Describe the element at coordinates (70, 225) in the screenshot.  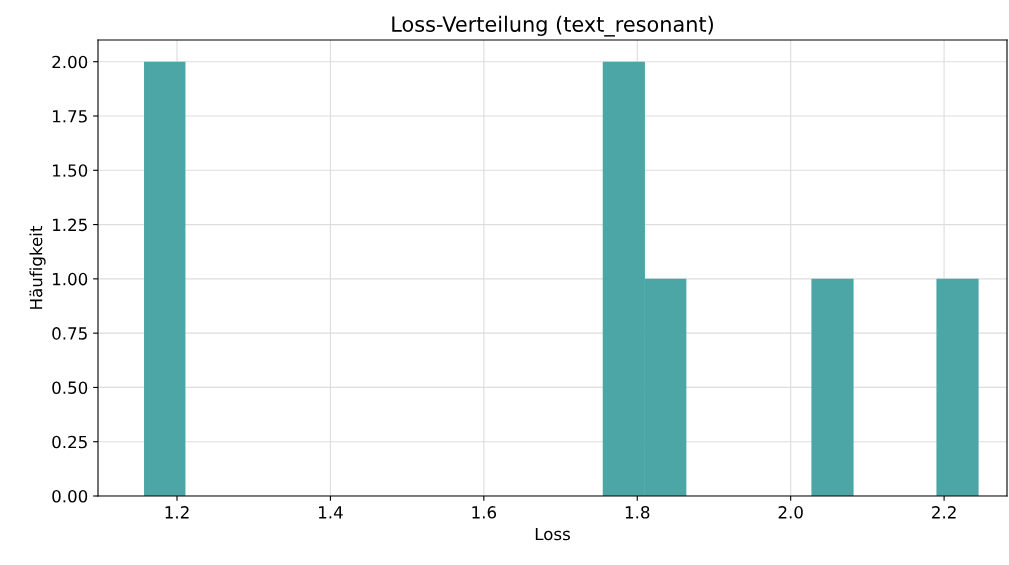
I see `y-tick-label: 1.25` at that location.